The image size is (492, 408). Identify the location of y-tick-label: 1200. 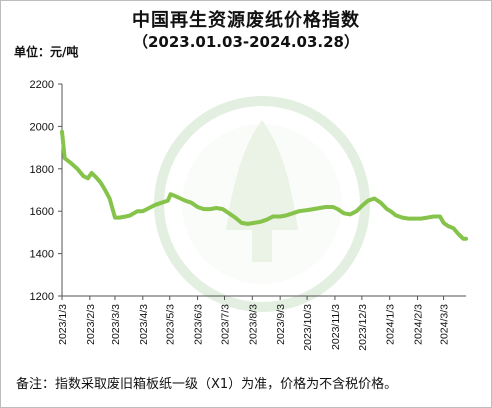
(42, 297).